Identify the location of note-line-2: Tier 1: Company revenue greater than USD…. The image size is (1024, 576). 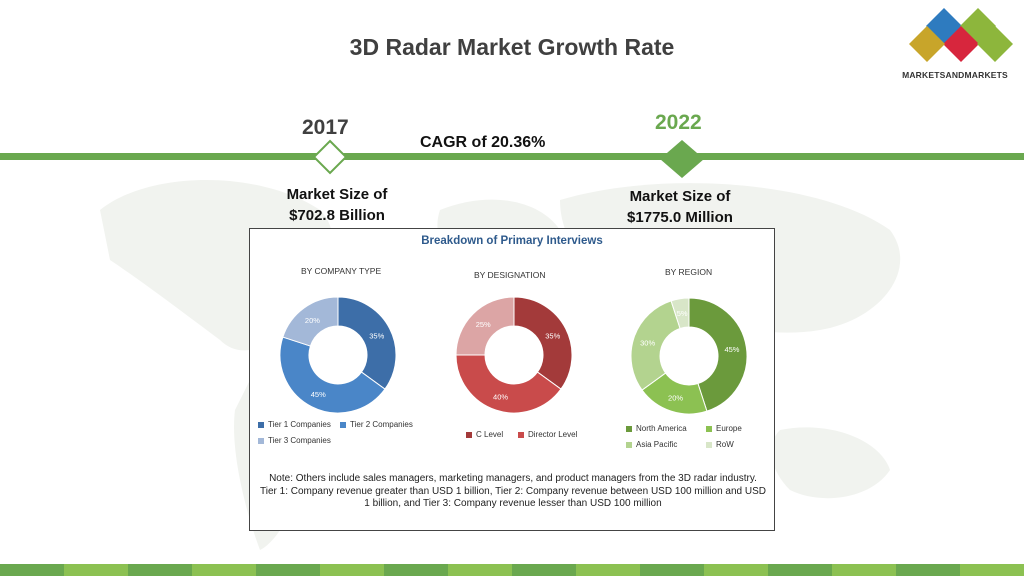
(513, 497).